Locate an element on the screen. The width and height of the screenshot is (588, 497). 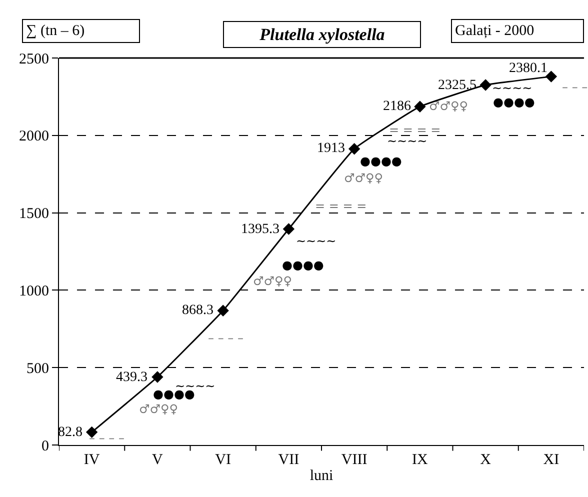
y-tick-label: 2000 is located at coordinates (34, 136).